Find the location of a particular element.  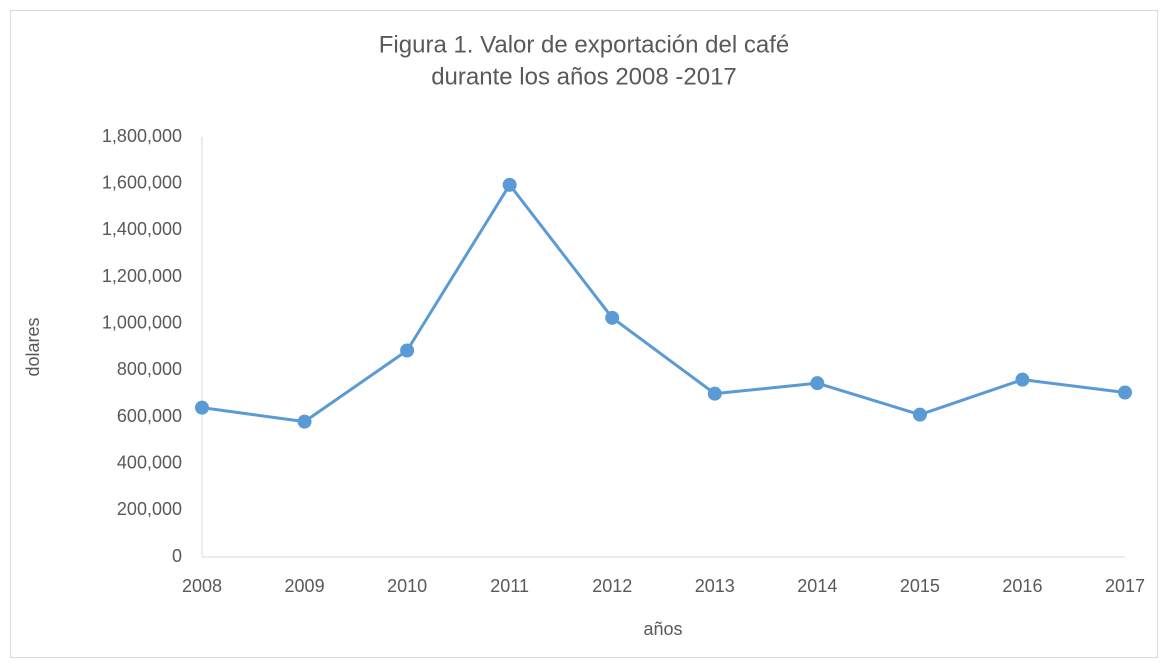

y-tick-label: 1,000,000 is located at coordinates (142, 322).